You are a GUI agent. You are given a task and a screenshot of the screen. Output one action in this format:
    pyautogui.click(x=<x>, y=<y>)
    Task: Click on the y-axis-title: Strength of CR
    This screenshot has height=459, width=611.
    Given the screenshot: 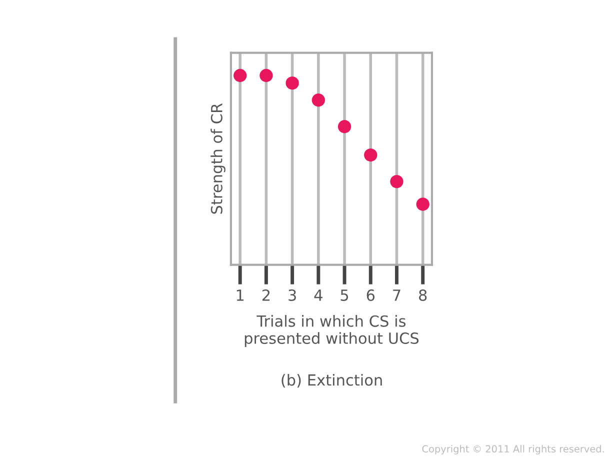 What is the action you would take?
    pyautogui.click(x=218, y=158)
    